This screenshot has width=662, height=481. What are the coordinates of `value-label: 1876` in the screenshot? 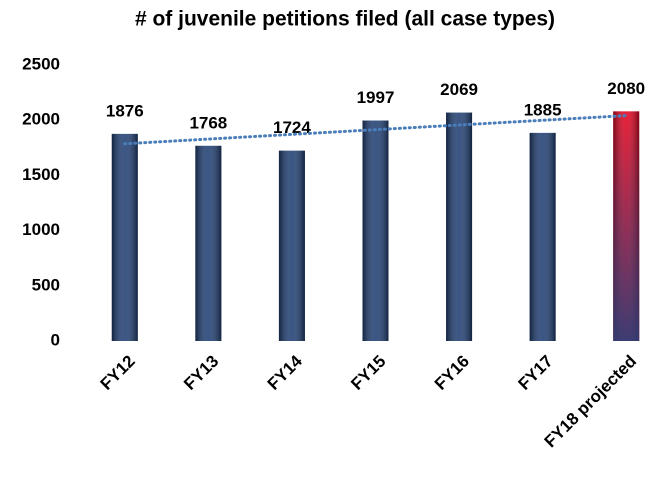 It's located at (125, 110).